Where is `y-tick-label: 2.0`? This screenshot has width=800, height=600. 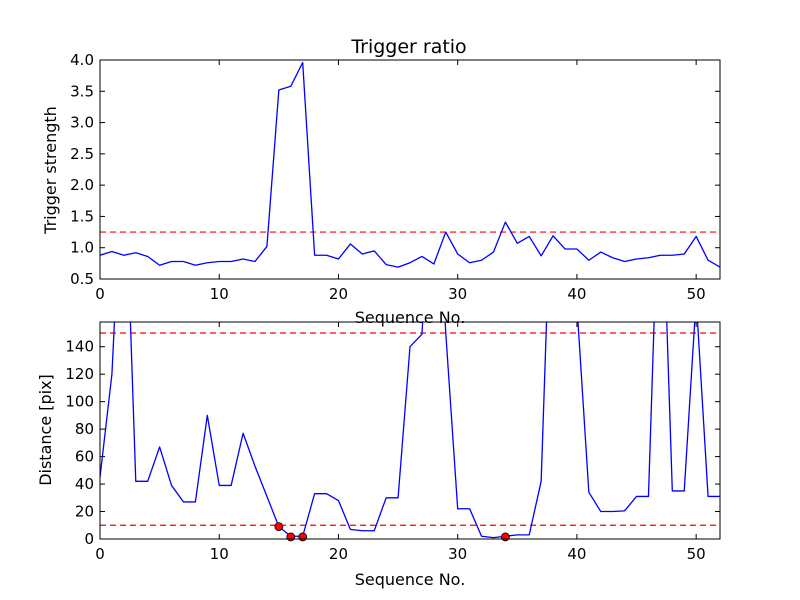 y-tick-label: 2.0 is located at coordinates (82, 185).